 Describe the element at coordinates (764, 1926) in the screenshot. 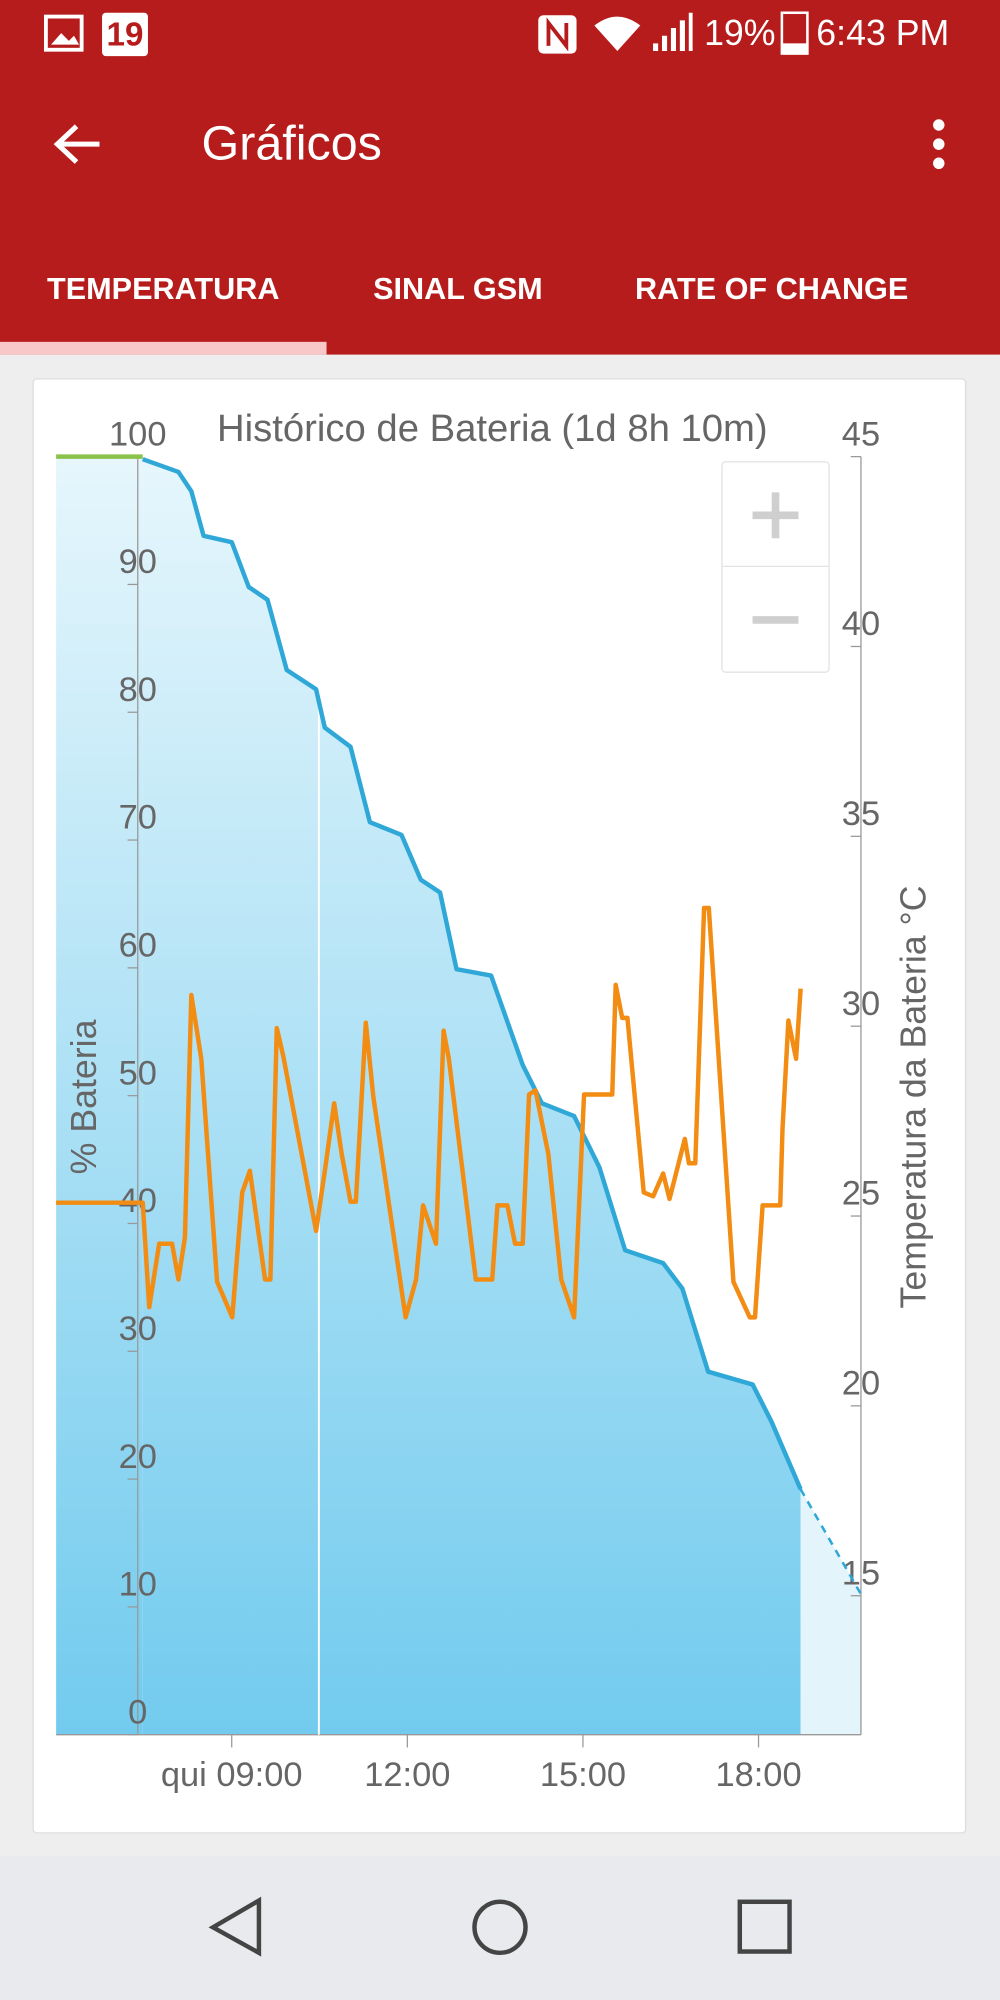

I see `nav-recents` at that location.